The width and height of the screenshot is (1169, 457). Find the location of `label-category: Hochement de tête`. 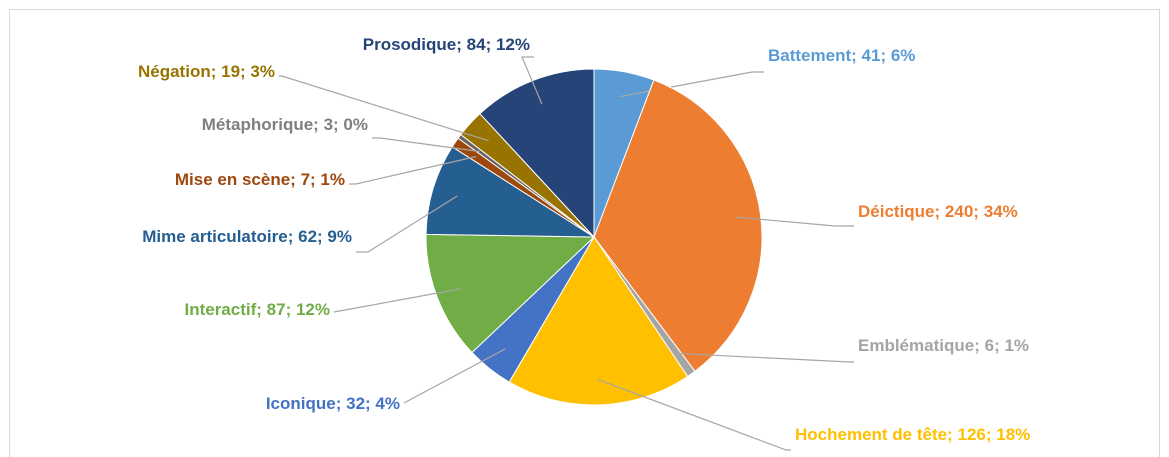

label-category: Hochement de tête is located at coordinates (871, 434).